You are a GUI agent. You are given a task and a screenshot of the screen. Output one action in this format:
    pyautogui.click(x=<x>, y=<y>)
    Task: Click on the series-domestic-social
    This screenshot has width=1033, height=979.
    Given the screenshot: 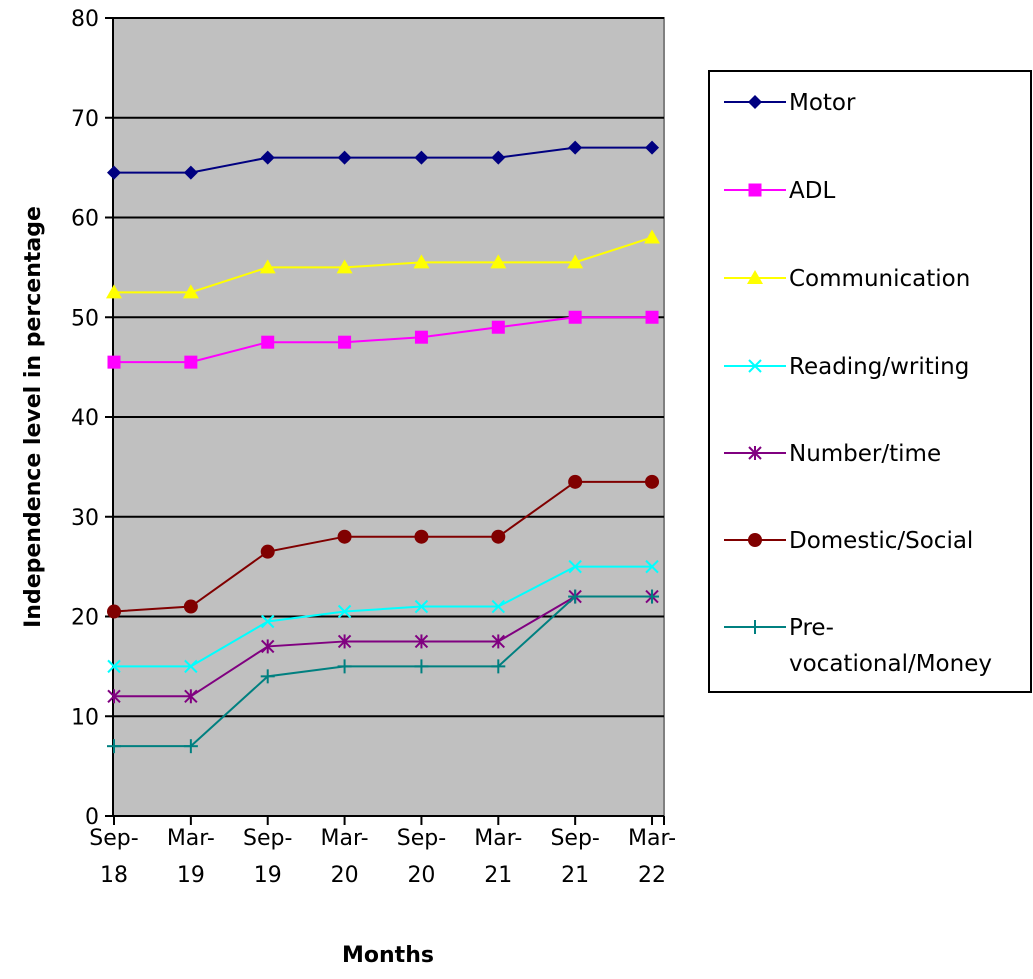 What is the action you would take?
    pyautogui.click(x=383, y=546)
    